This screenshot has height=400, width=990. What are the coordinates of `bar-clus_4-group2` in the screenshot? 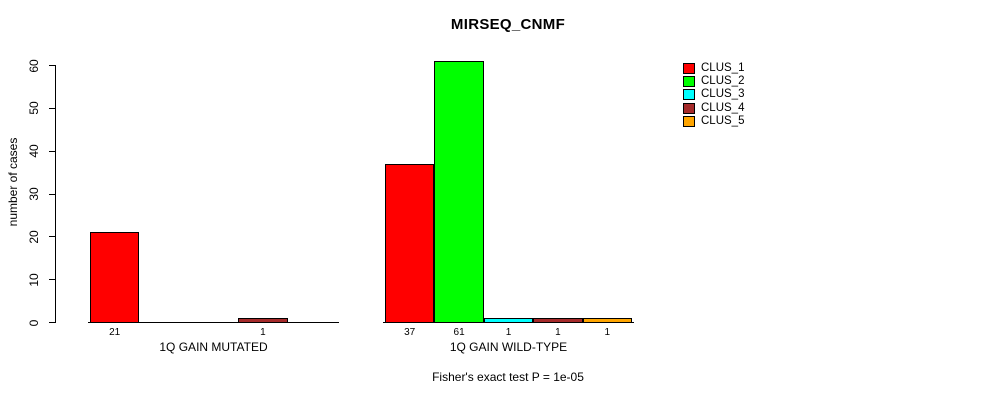 It's located at (558, 320).